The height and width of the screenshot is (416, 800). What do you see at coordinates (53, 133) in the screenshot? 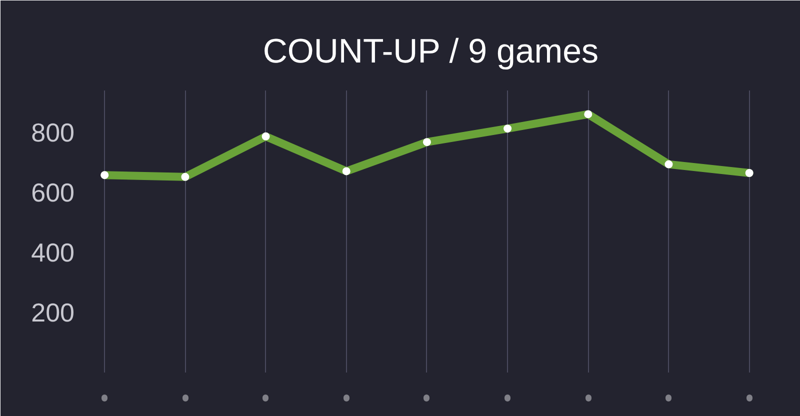
I see `y-tick-label: 800` at bounding box center [53, 133].